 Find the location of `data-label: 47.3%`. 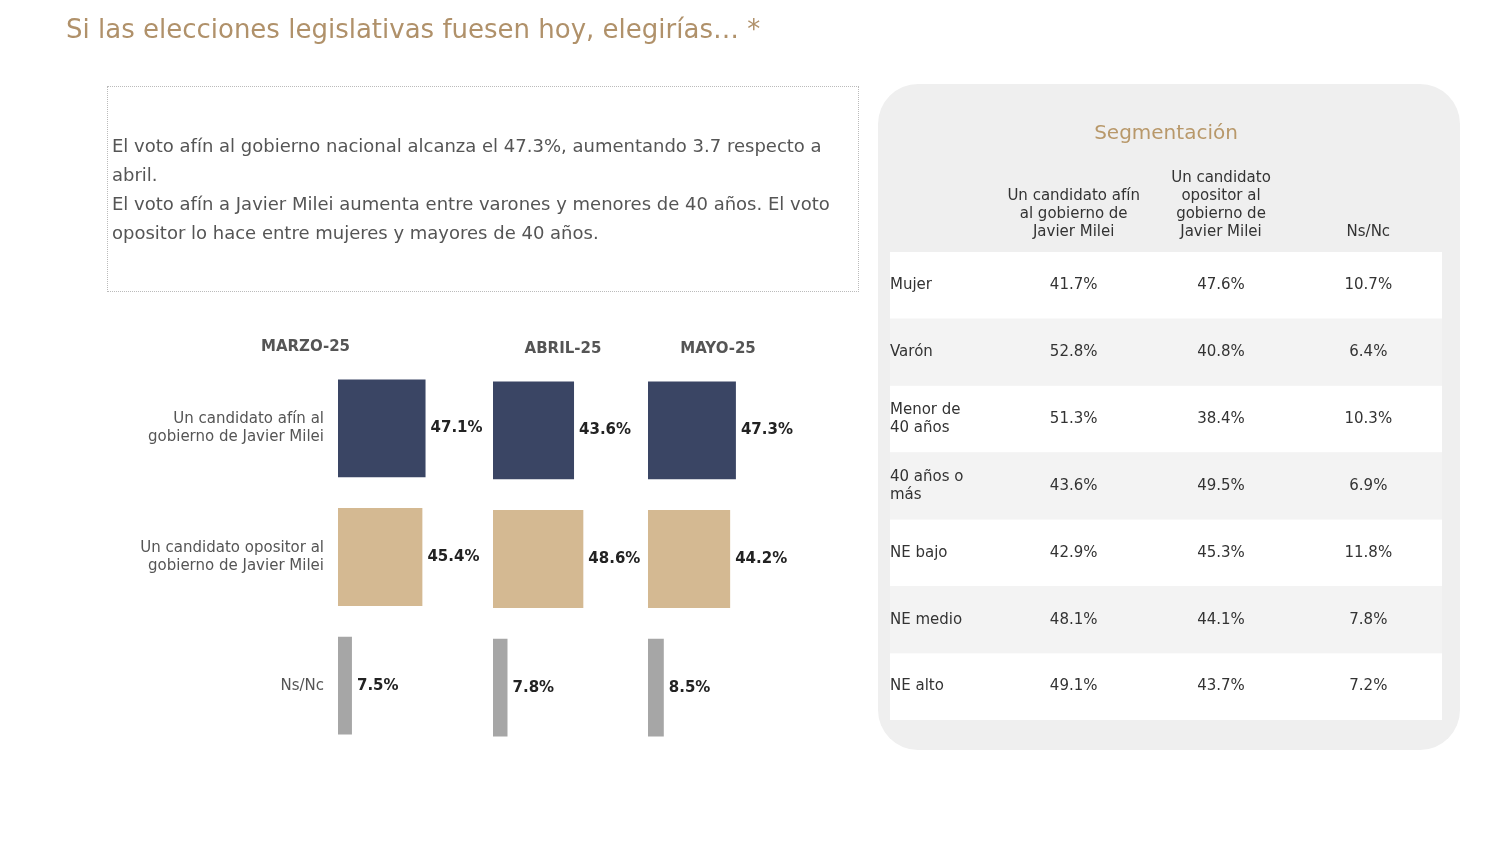

data-label: 47.3% is located at coordinates (766, 429).